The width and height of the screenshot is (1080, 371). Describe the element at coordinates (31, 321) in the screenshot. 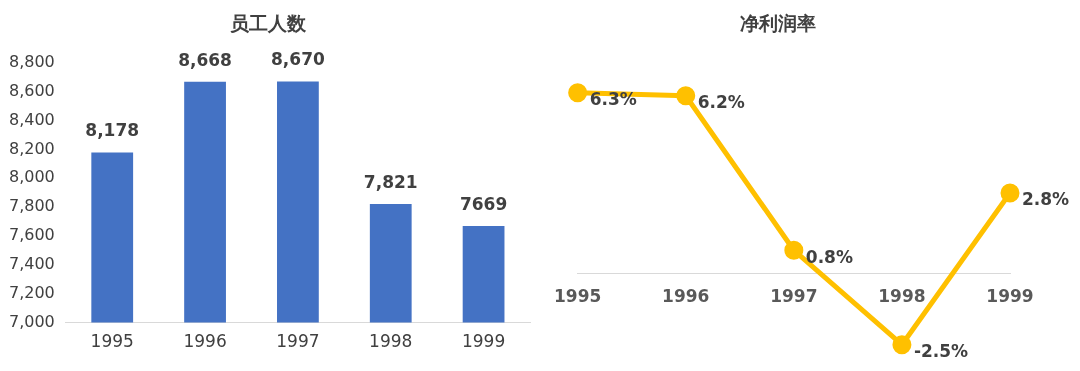

I see `y-tick-label: 7,000` at that location.